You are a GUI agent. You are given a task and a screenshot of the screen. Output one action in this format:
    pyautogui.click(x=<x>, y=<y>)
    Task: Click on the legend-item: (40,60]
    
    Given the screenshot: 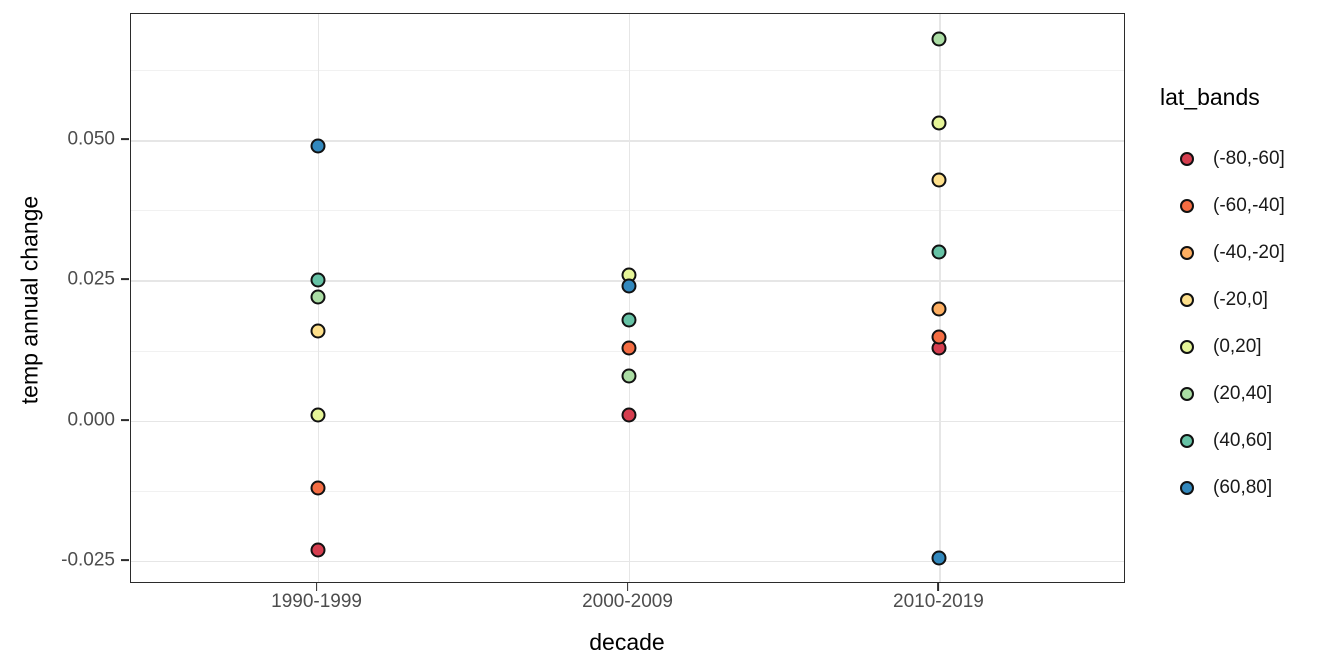 What is the action you would take?
    pyautogui.click(x=1247, y=440)
    